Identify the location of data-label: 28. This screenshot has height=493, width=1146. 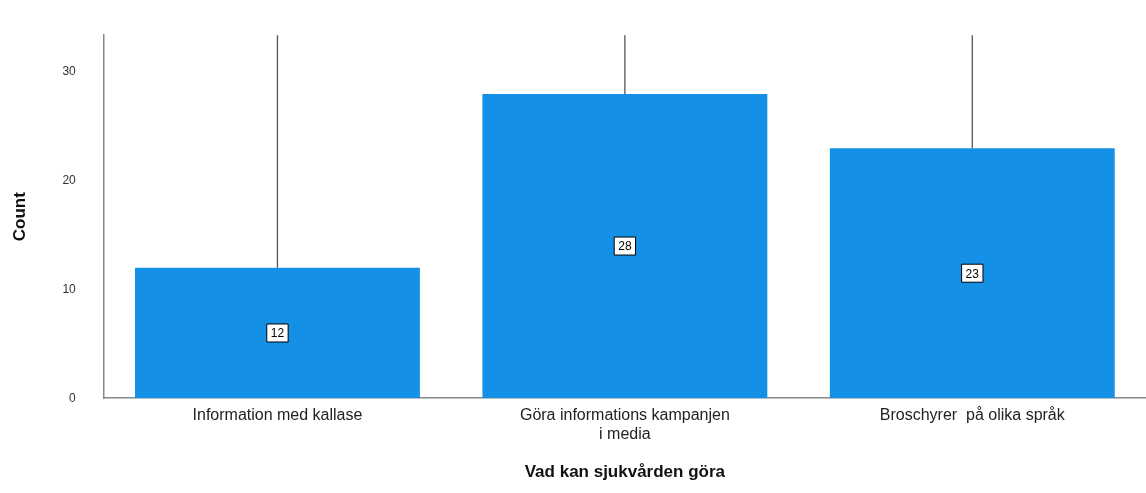
(625, 246).